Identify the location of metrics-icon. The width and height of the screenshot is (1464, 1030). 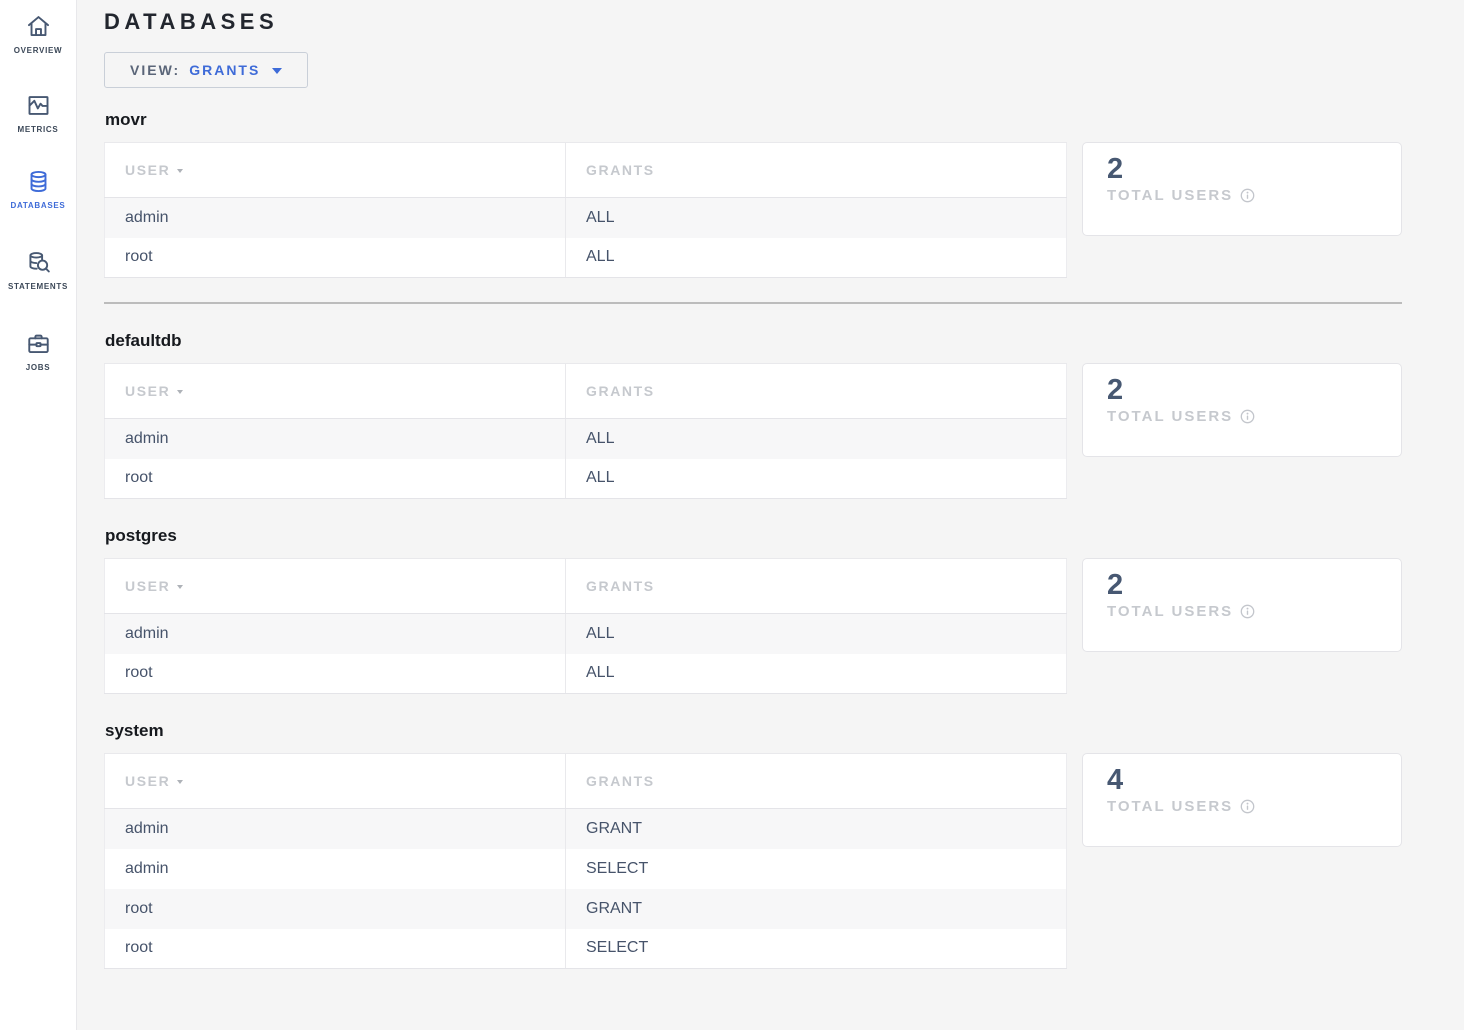
(38, 105).